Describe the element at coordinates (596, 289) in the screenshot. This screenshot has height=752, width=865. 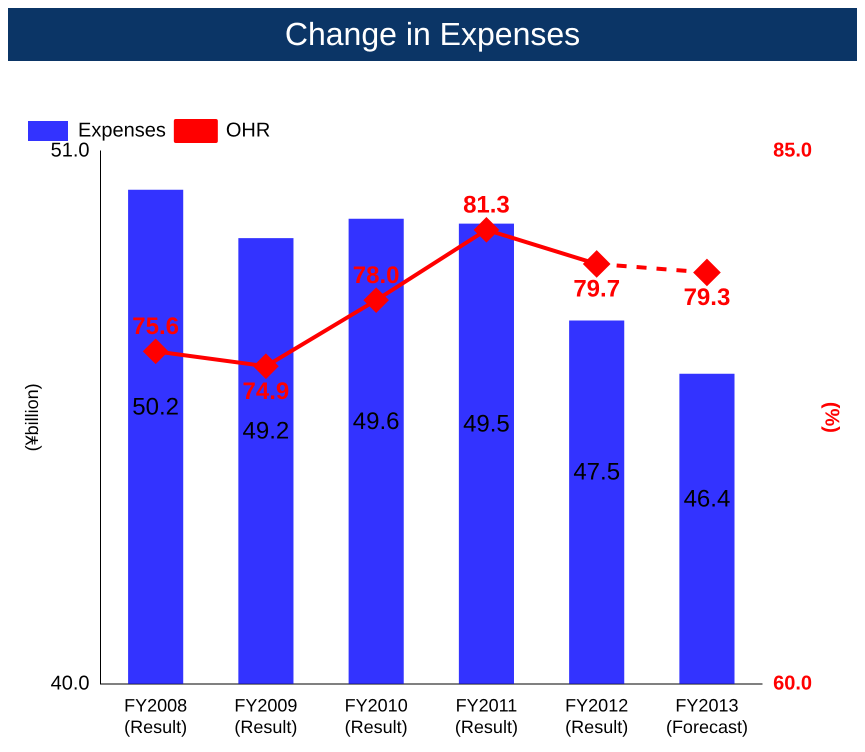
I see `data-label: 79.7` at that location.